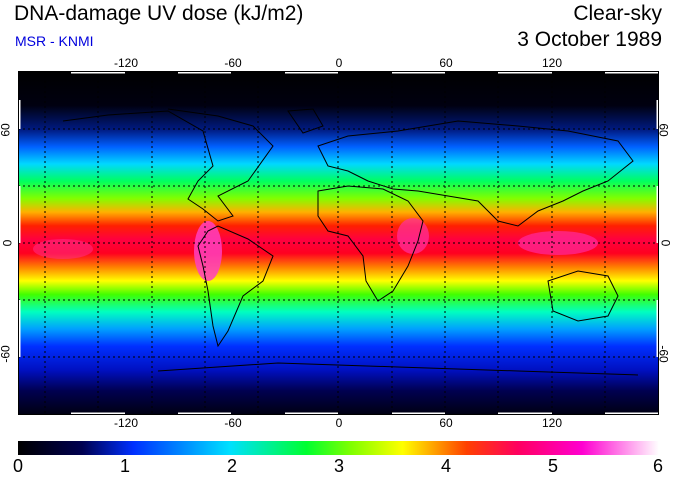 This screenshot has width=678, height=480. What do you see at coordinates (665, 243) in the screenshot?
I see `lat-tick-right: 0` at bounding box center [665, 243].